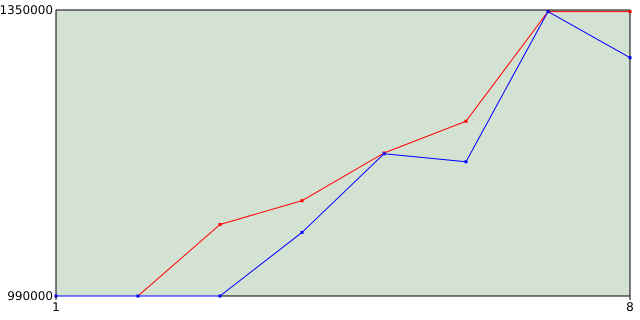 The image size is (640, 320). I want to click on y-tick-label: 1350000, so click(26, 10).